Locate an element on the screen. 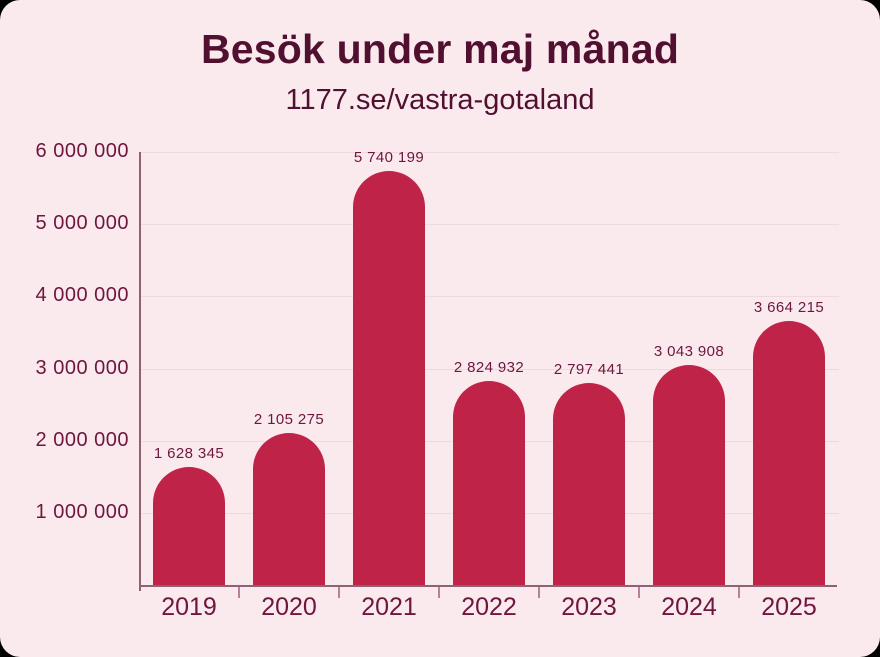  x-axis-tick-label: 2025 is located at coordinates (789, 607).